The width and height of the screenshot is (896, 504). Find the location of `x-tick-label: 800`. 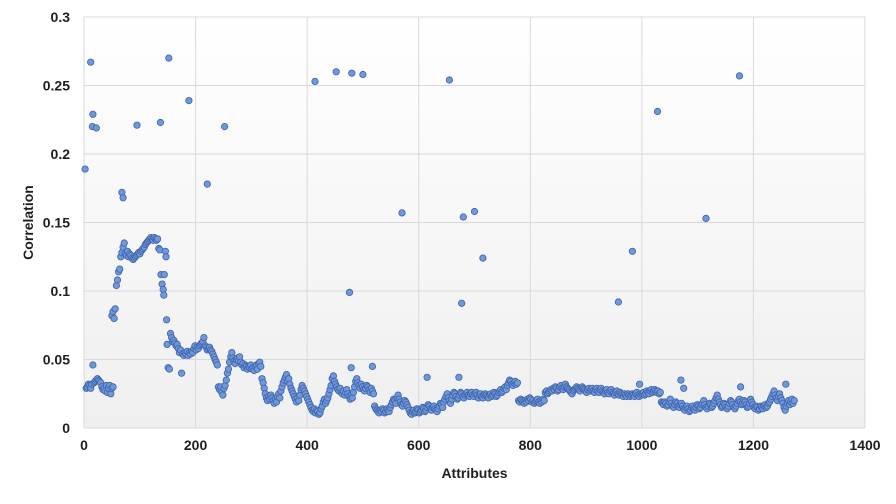

x-tick-label: 800 is located at coordinates (531, 445).